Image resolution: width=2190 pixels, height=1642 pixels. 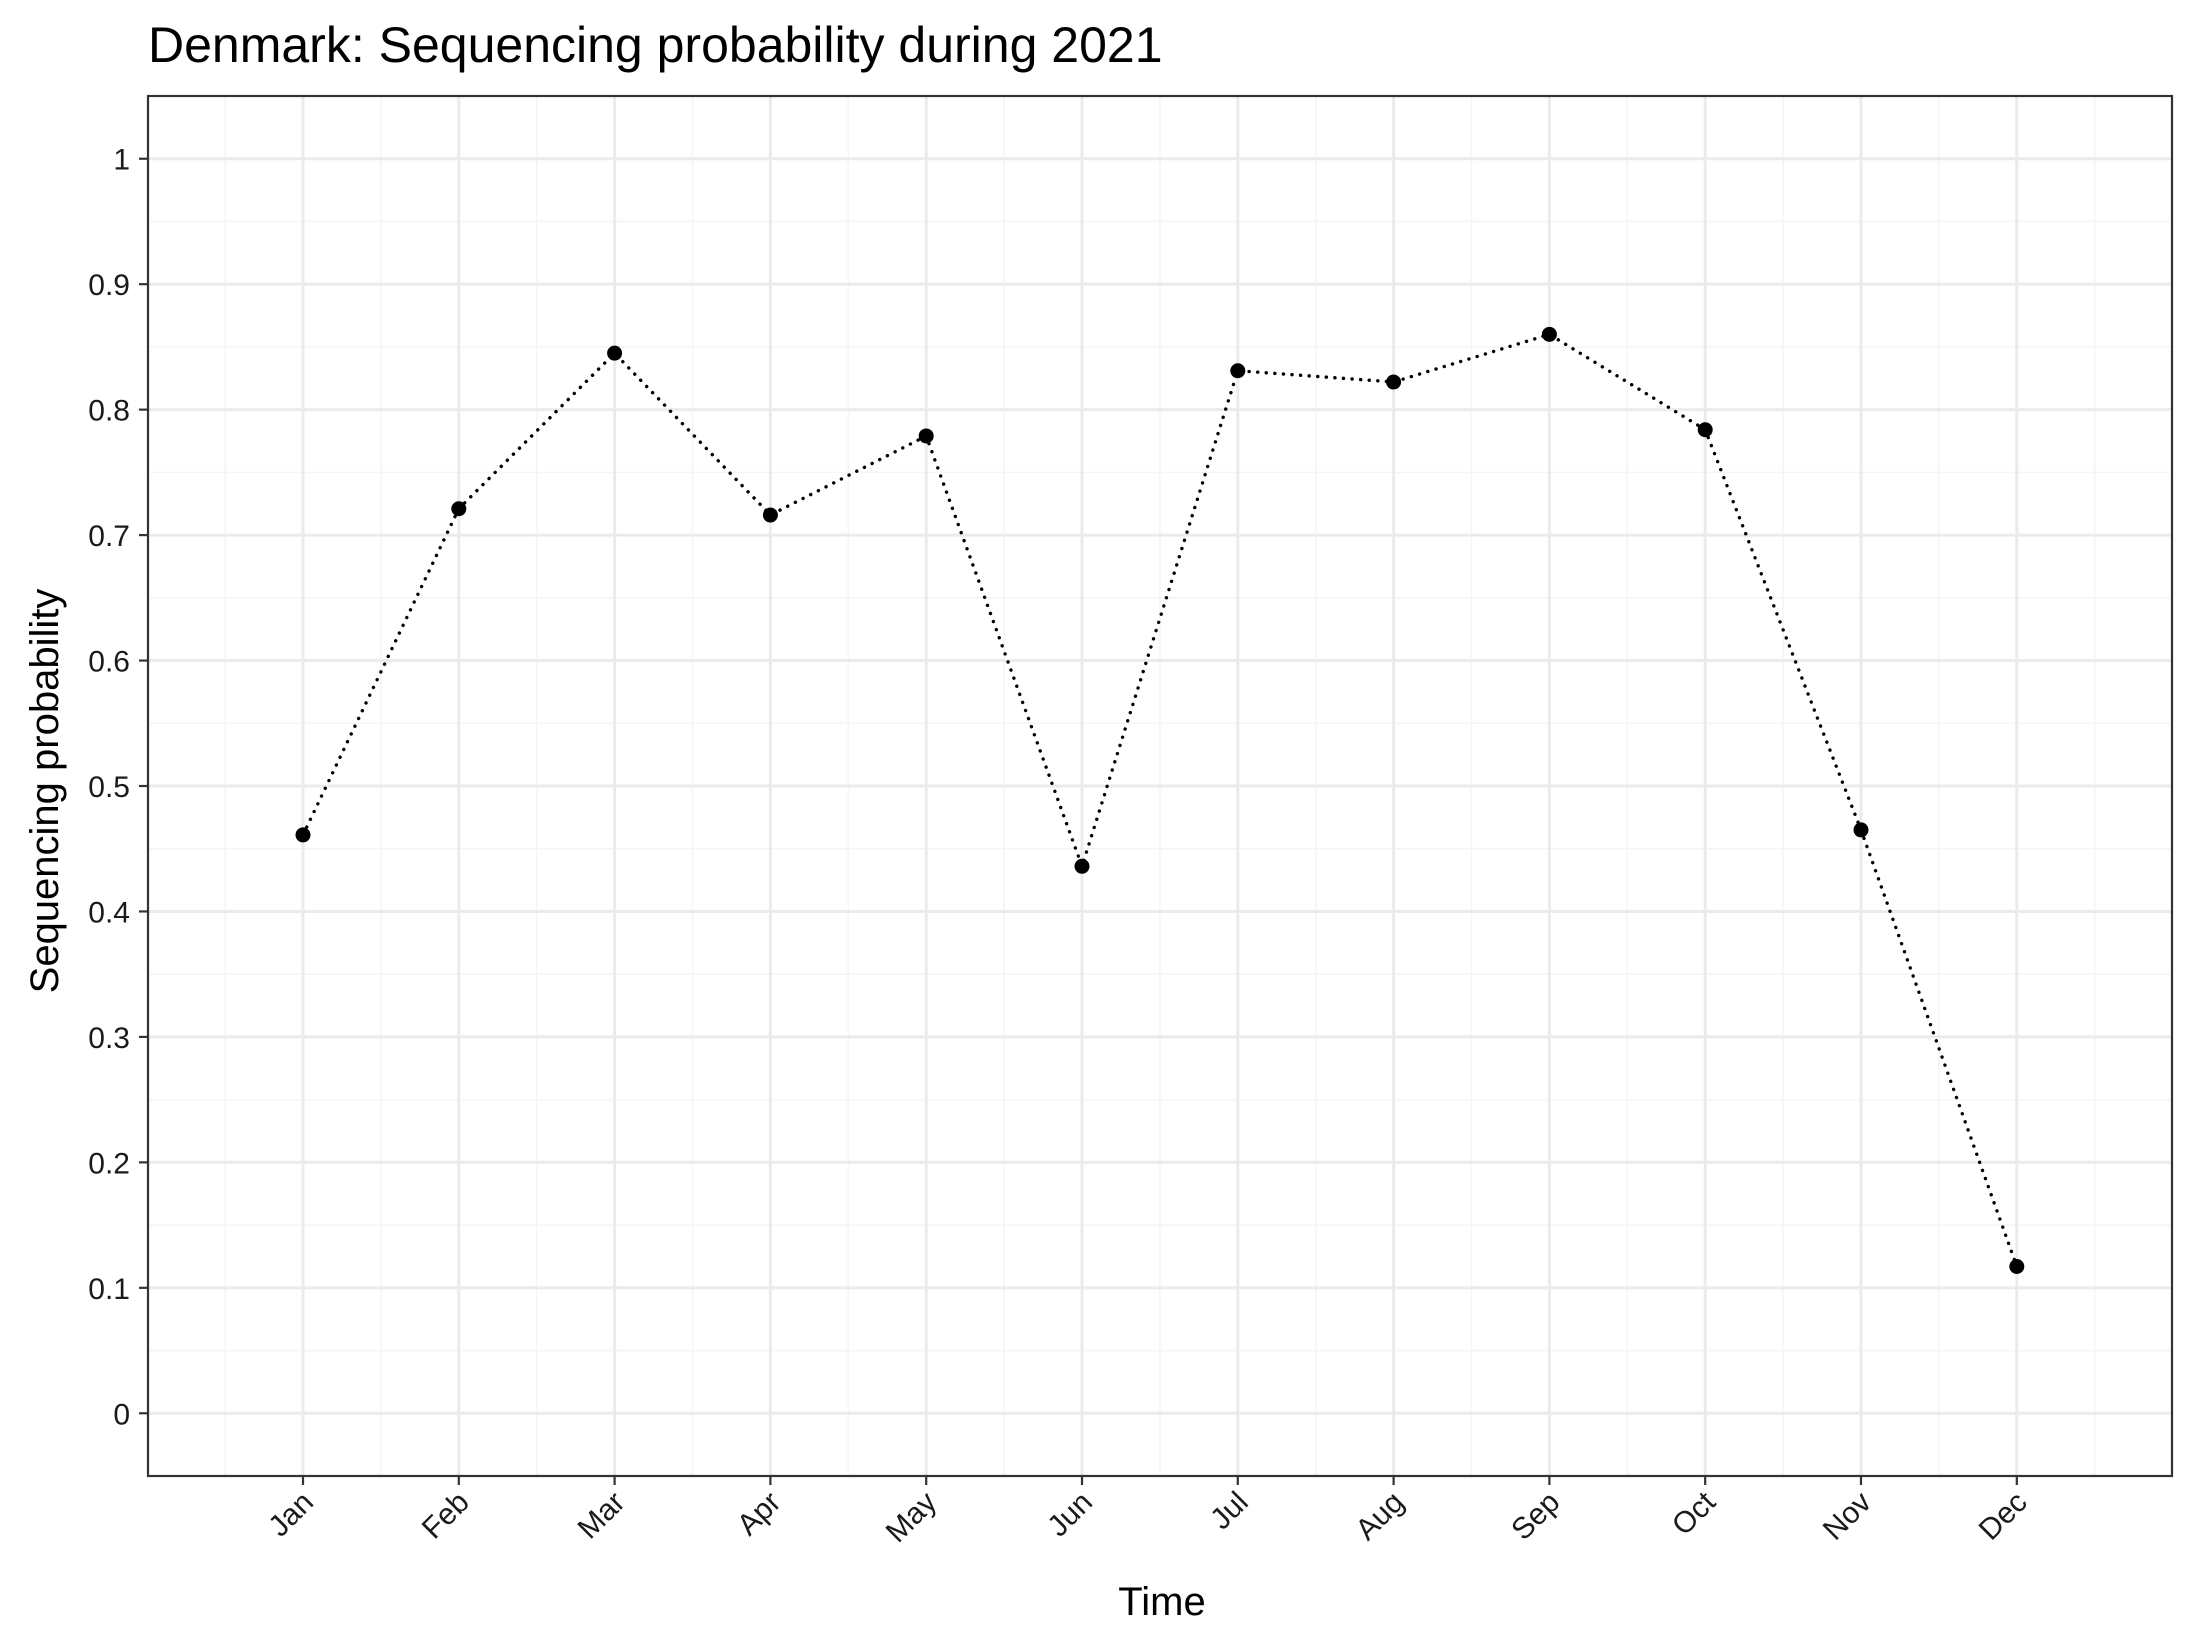 What do you see at coordinates (109, 1038) in the screenshot?
I see `y-tick-label: 0.3` at bounding box center [109, 1038].